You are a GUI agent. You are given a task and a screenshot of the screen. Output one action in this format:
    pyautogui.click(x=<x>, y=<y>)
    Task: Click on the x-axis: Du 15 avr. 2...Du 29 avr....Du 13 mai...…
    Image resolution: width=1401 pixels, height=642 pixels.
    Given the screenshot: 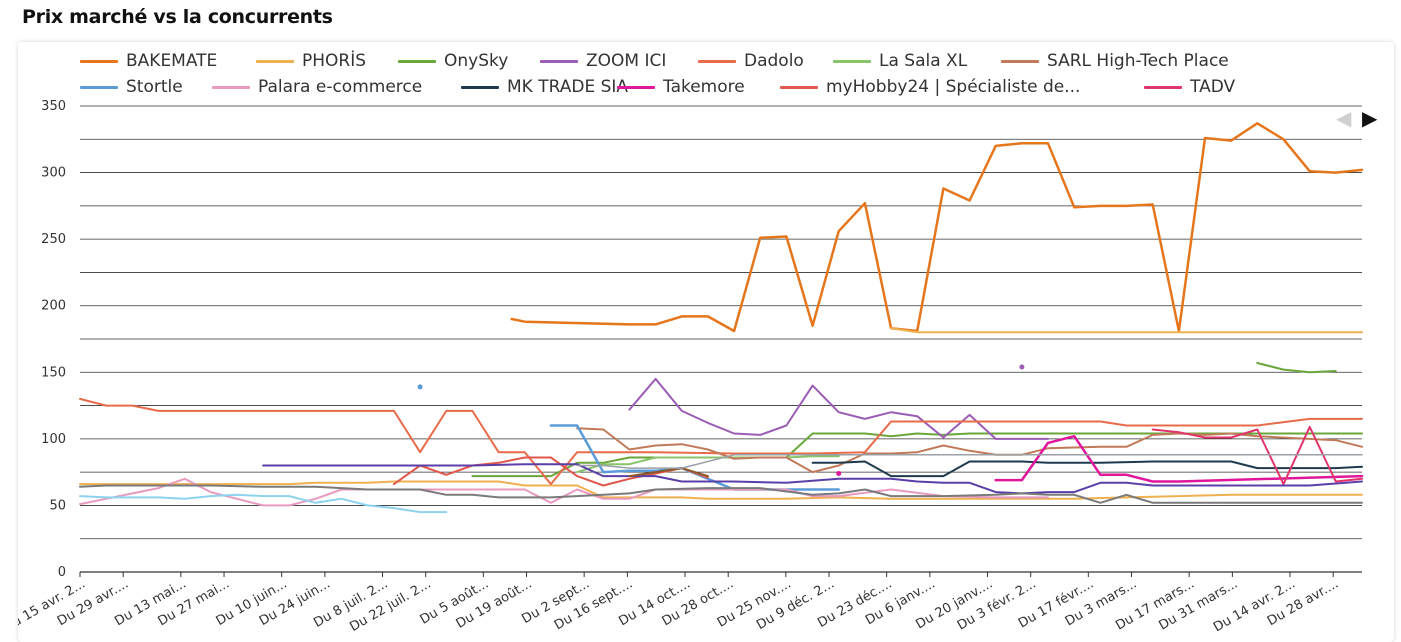 What is the action you would take?
    pyautogui.click(x=679, y=601)
    